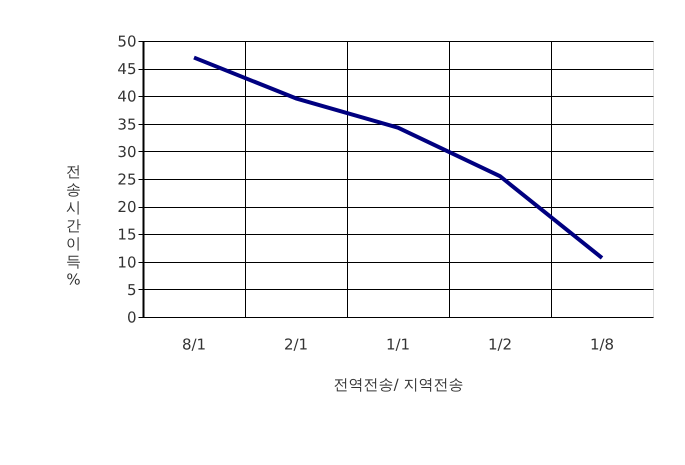 The height and width of the screenshot is (465, 685). I want to click on x-tick-label: 1/8, so click(602, 345).